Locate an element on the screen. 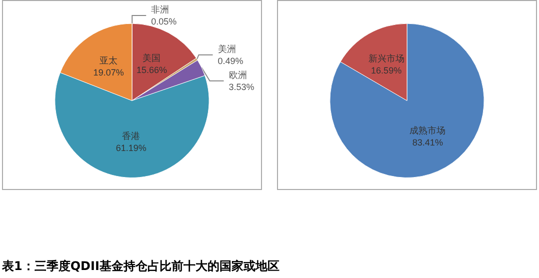 This screenshot has height=278, width=539. slice-label: 新兴市场 is located at coordinates (386, 59).